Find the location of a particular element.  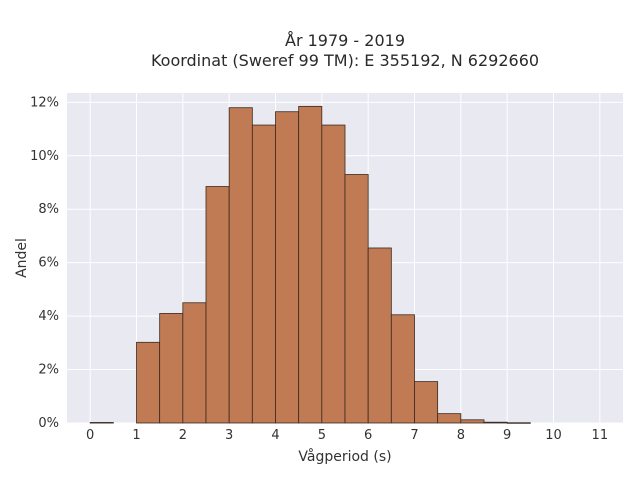

y-axis-label: Andel is located at coordinates (22, 258).